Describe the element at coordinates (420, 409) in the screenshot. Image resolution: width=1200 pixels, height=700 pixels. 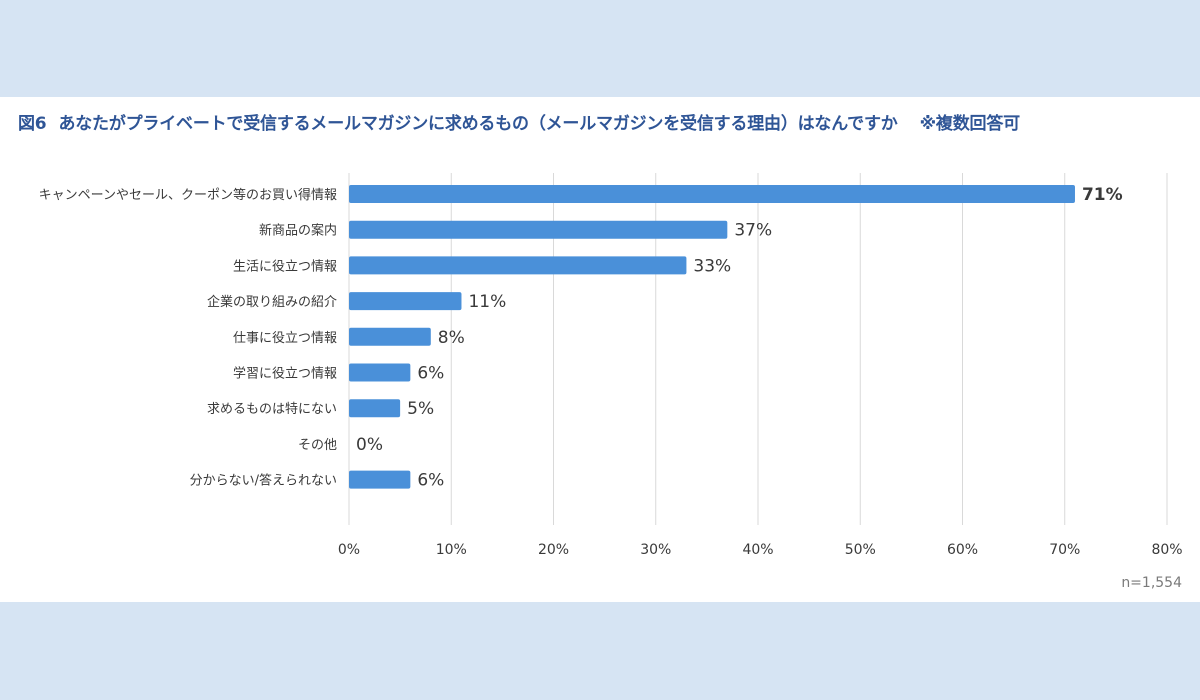
I see `value-label: 5%` at that location.